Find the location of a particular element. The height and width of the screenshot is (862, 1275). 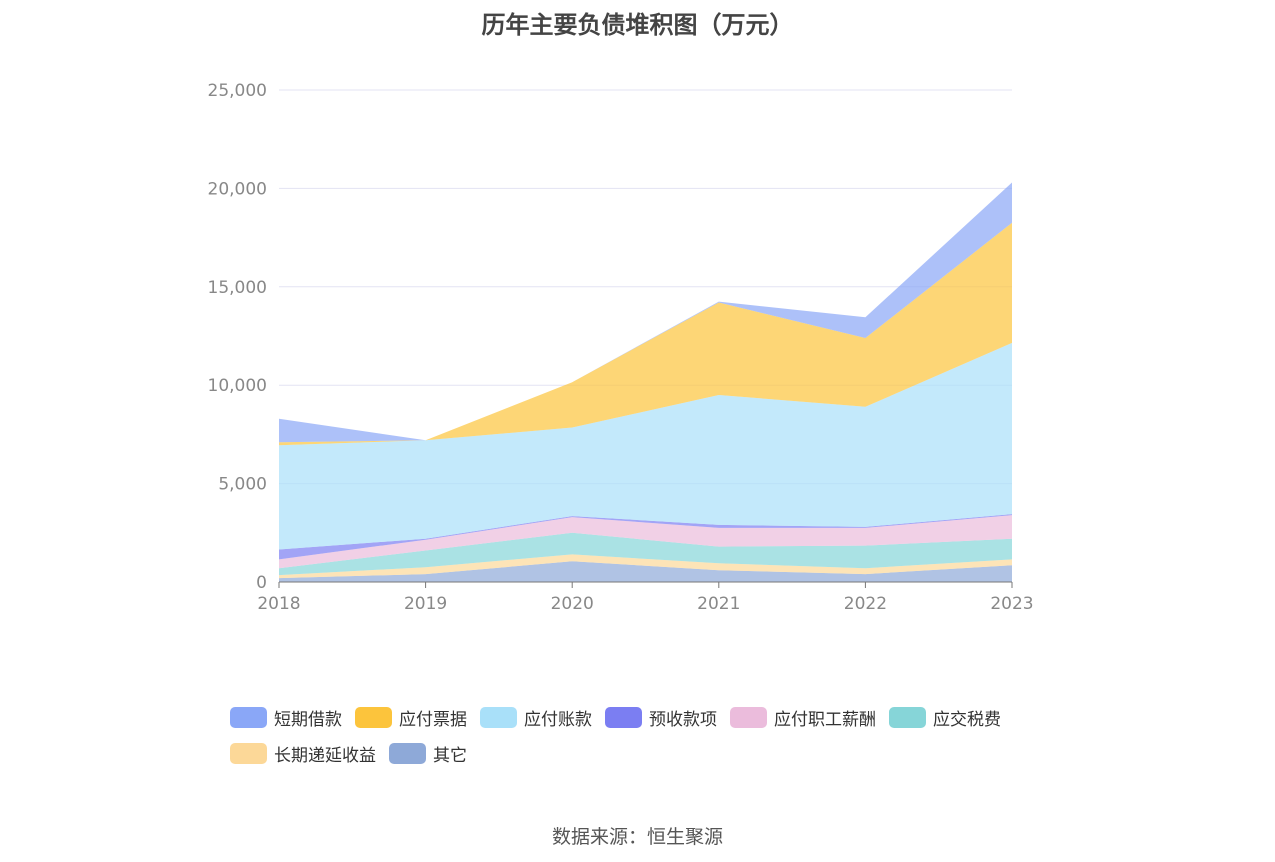

legend: 短期借款 应付票据 应付账款 预收款项 应付职工薪酬 应交税费长期递延收益 其它 is located at coordinates (655, 742).